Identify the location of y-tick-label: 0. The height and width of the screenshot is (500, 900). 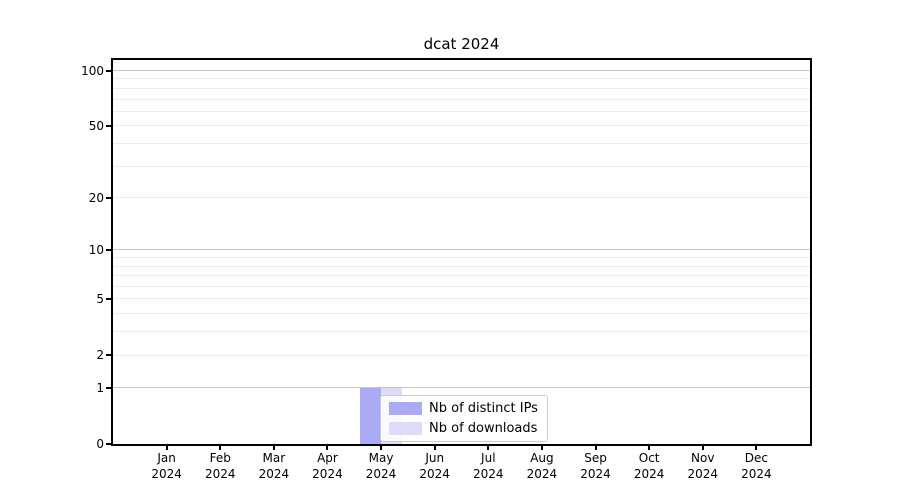
(100, 444).